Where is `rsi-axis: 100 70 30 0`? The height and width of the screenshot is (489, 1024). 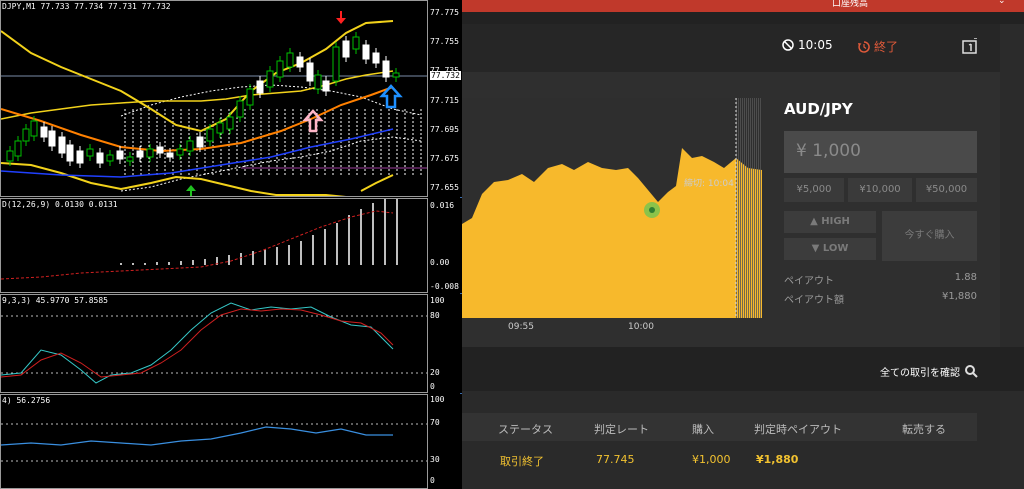
rsi-axis: 100 70 30 0 is located at coordinates (445, 441).